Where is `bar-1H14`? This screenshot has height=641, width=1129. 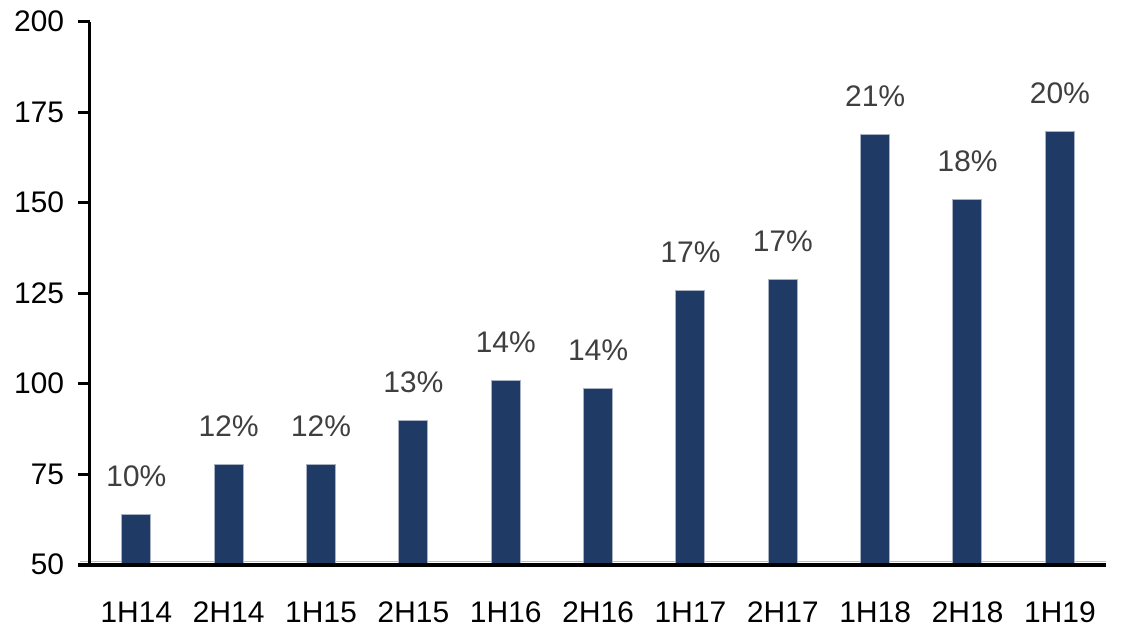 bar-1H14 is located at coordinates (136, 539).